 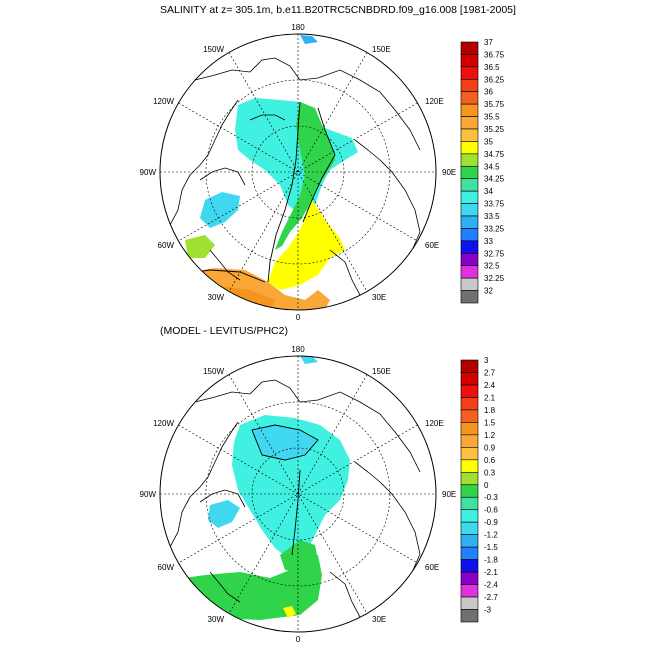 What do you see at coordinates (213, 49) in the screenshot?
I see `top-lon-150w: 150W` at bounding box center [213, 49].